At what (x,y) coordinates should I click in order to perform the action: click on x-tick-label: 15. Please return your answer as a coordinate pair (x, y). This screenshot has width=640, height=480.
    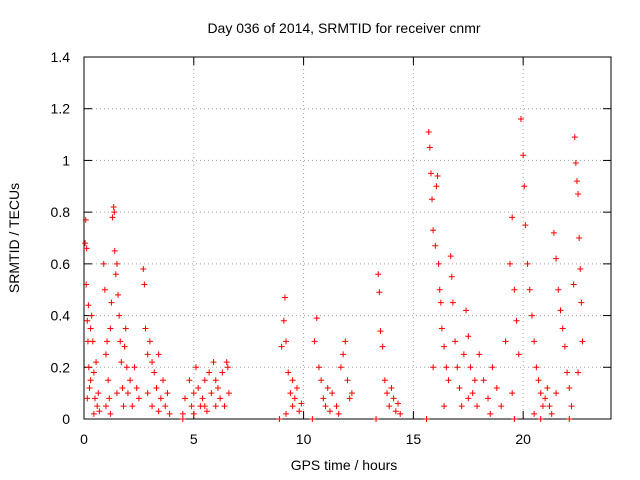
    Looking at the image, I should click on (414, 439).